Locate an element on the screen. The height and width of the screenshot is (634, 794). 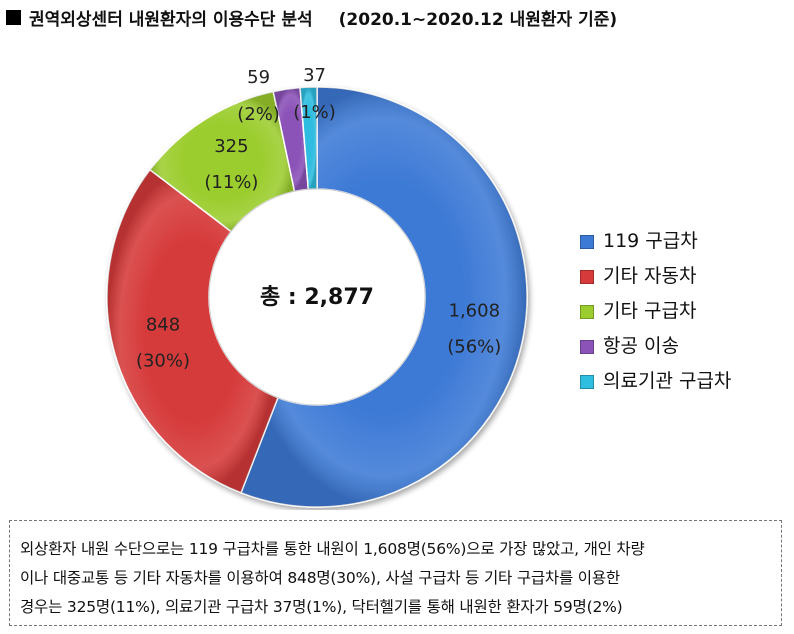
legend-item: 119 구급차 is located at coordinates (655, 241).